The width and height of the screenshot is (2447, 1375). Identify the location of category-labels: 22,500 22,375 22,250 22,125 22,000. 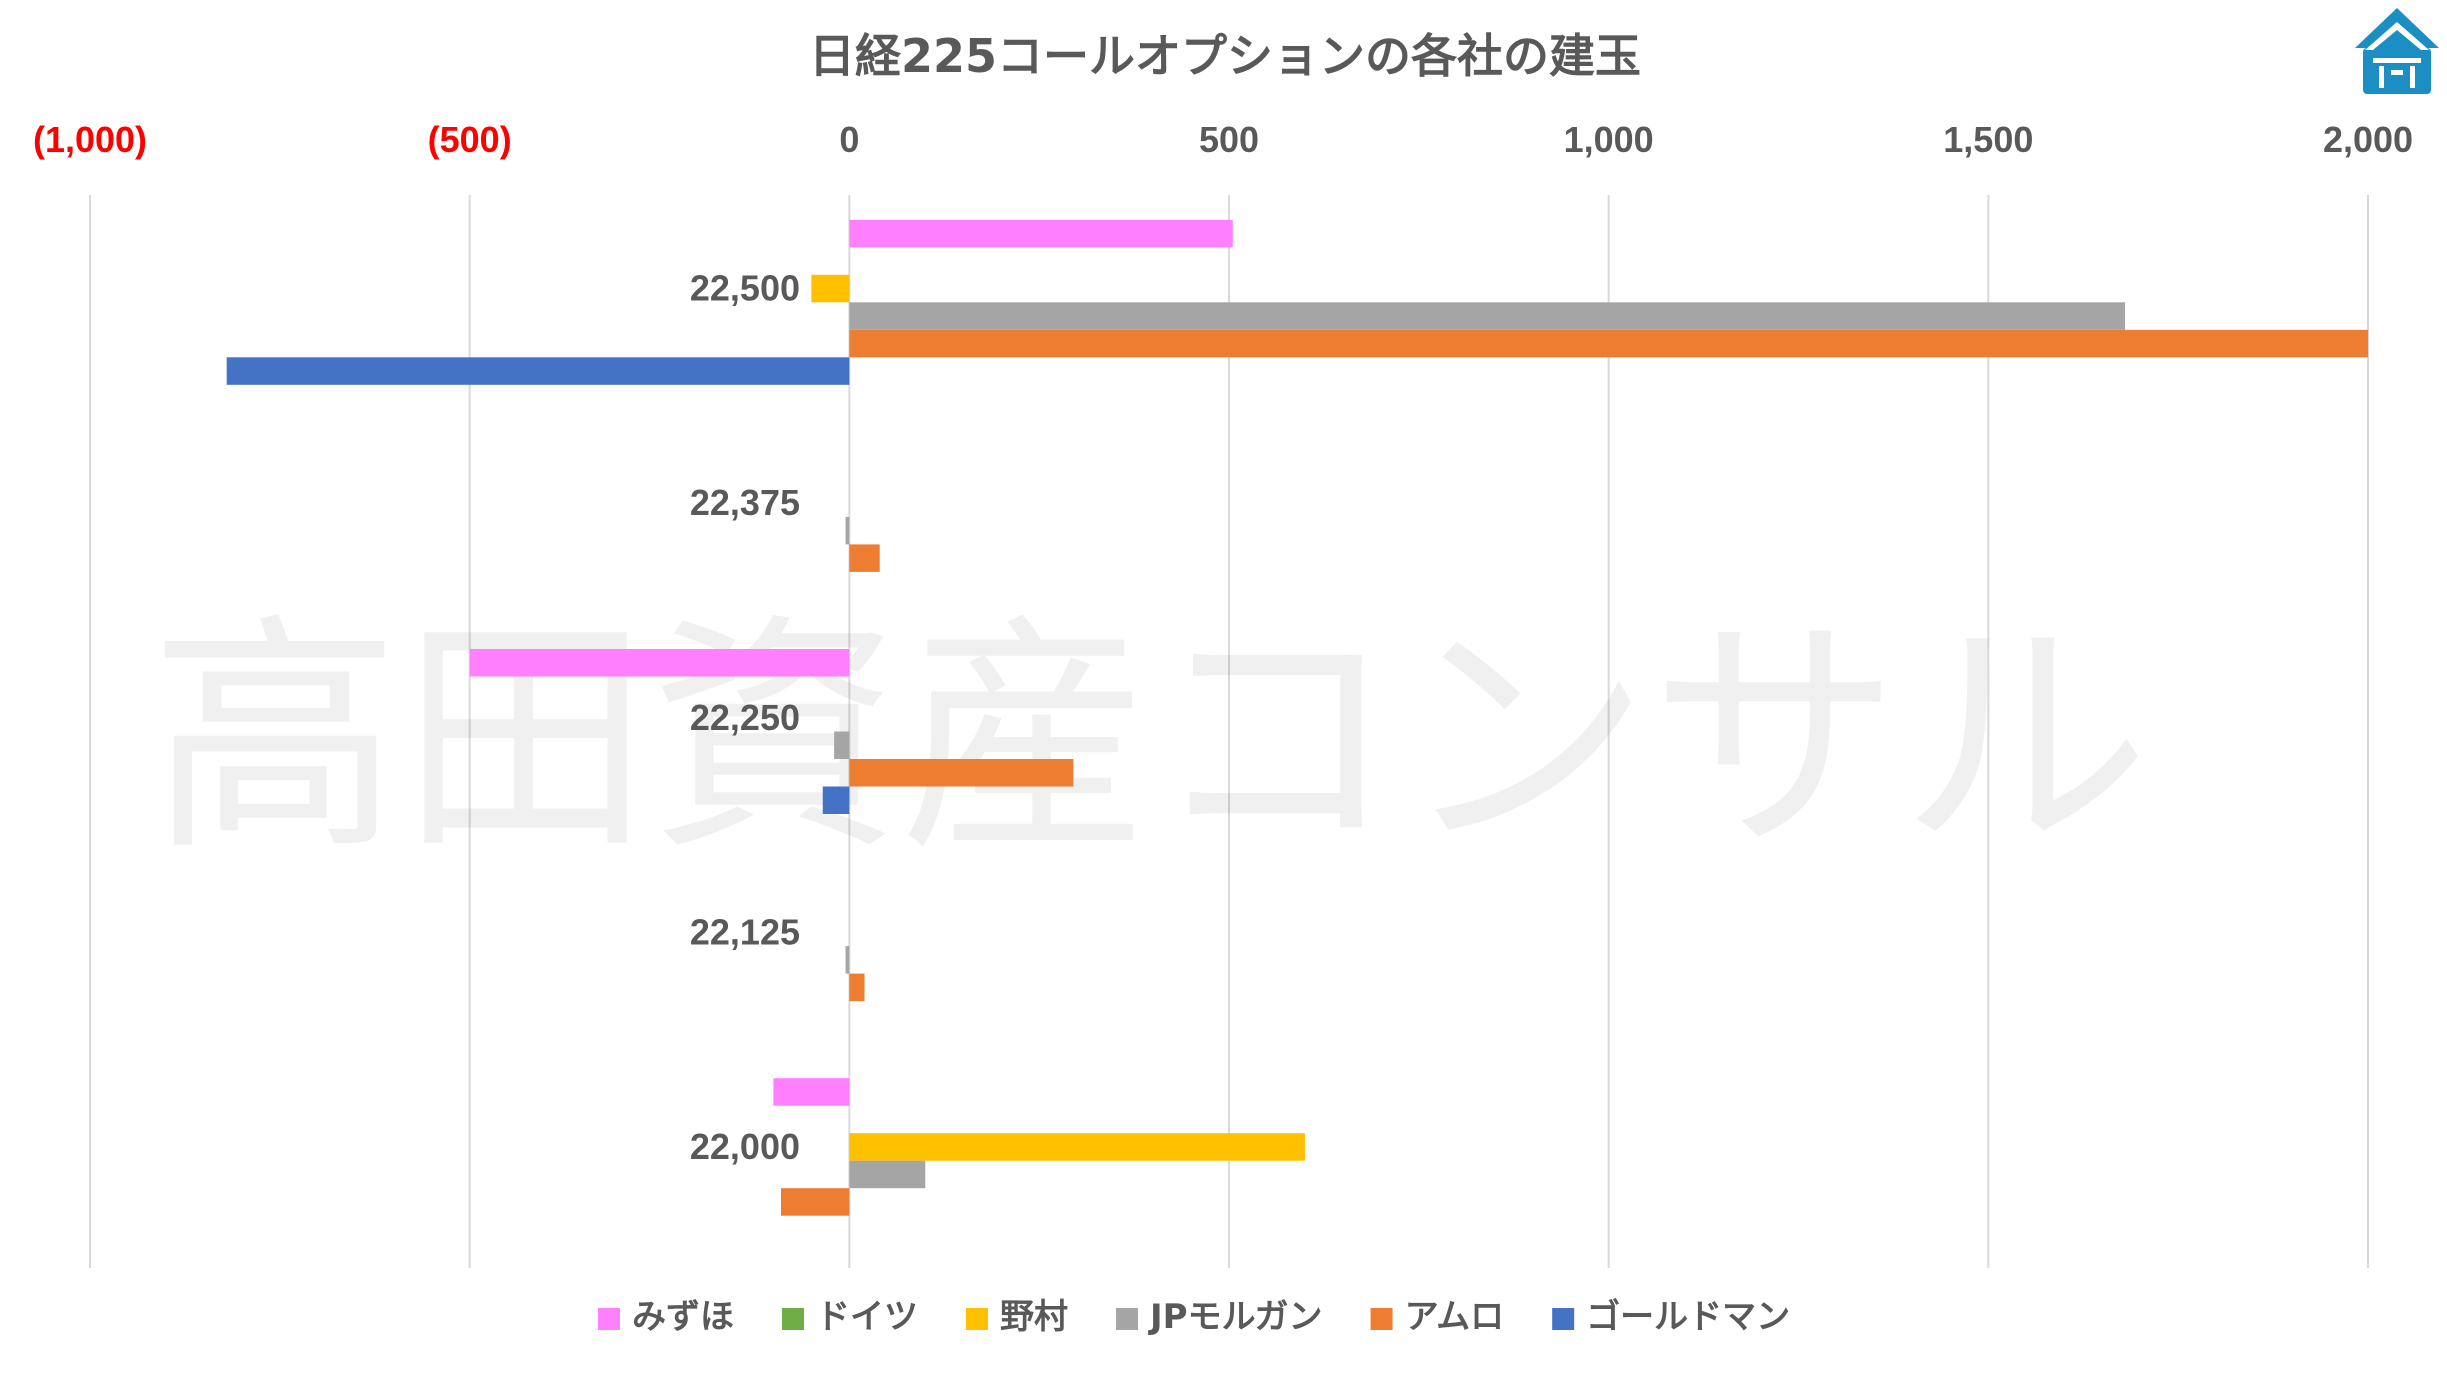
(745, 717).